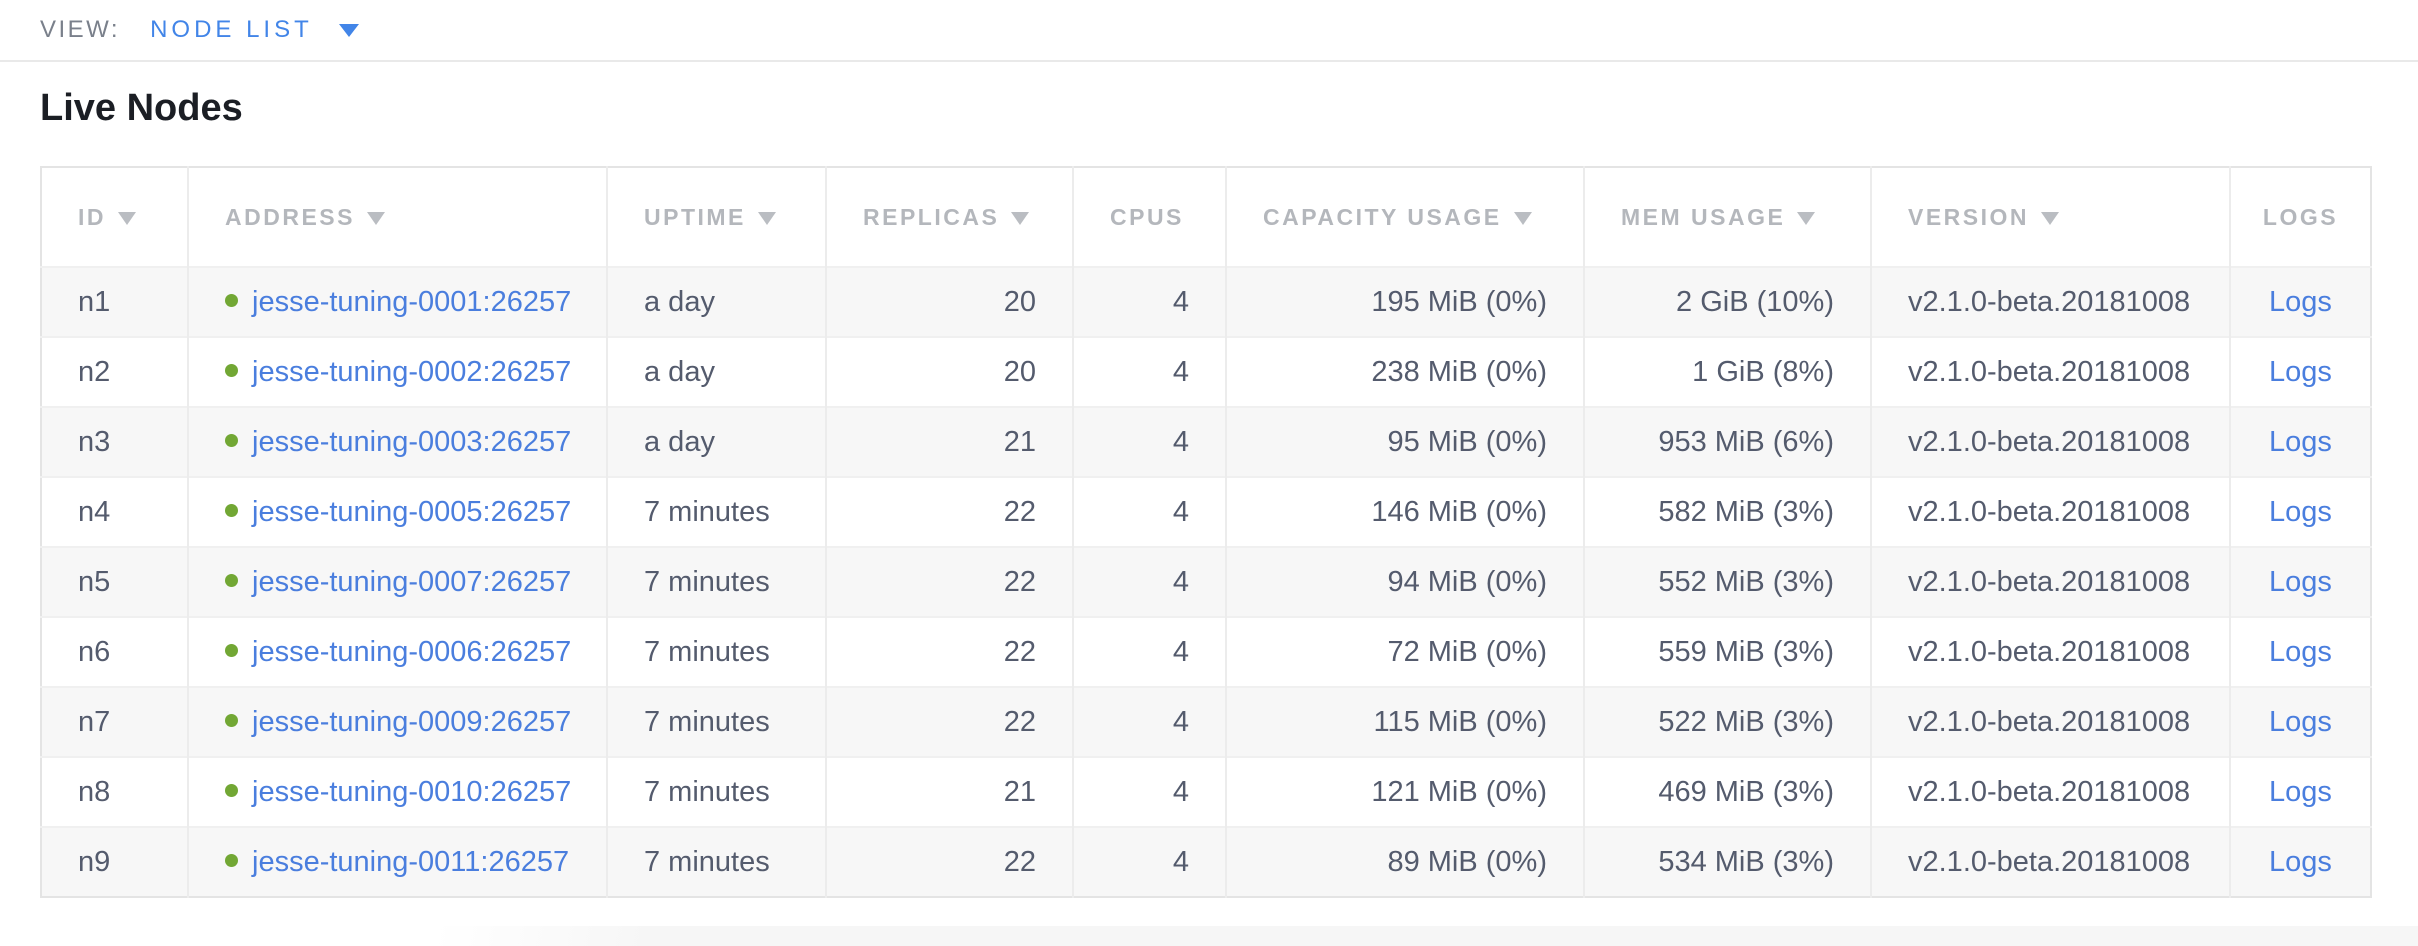  I want to click on capacity-usage-cell: 238 MiB (0%), so click(1404, 372).